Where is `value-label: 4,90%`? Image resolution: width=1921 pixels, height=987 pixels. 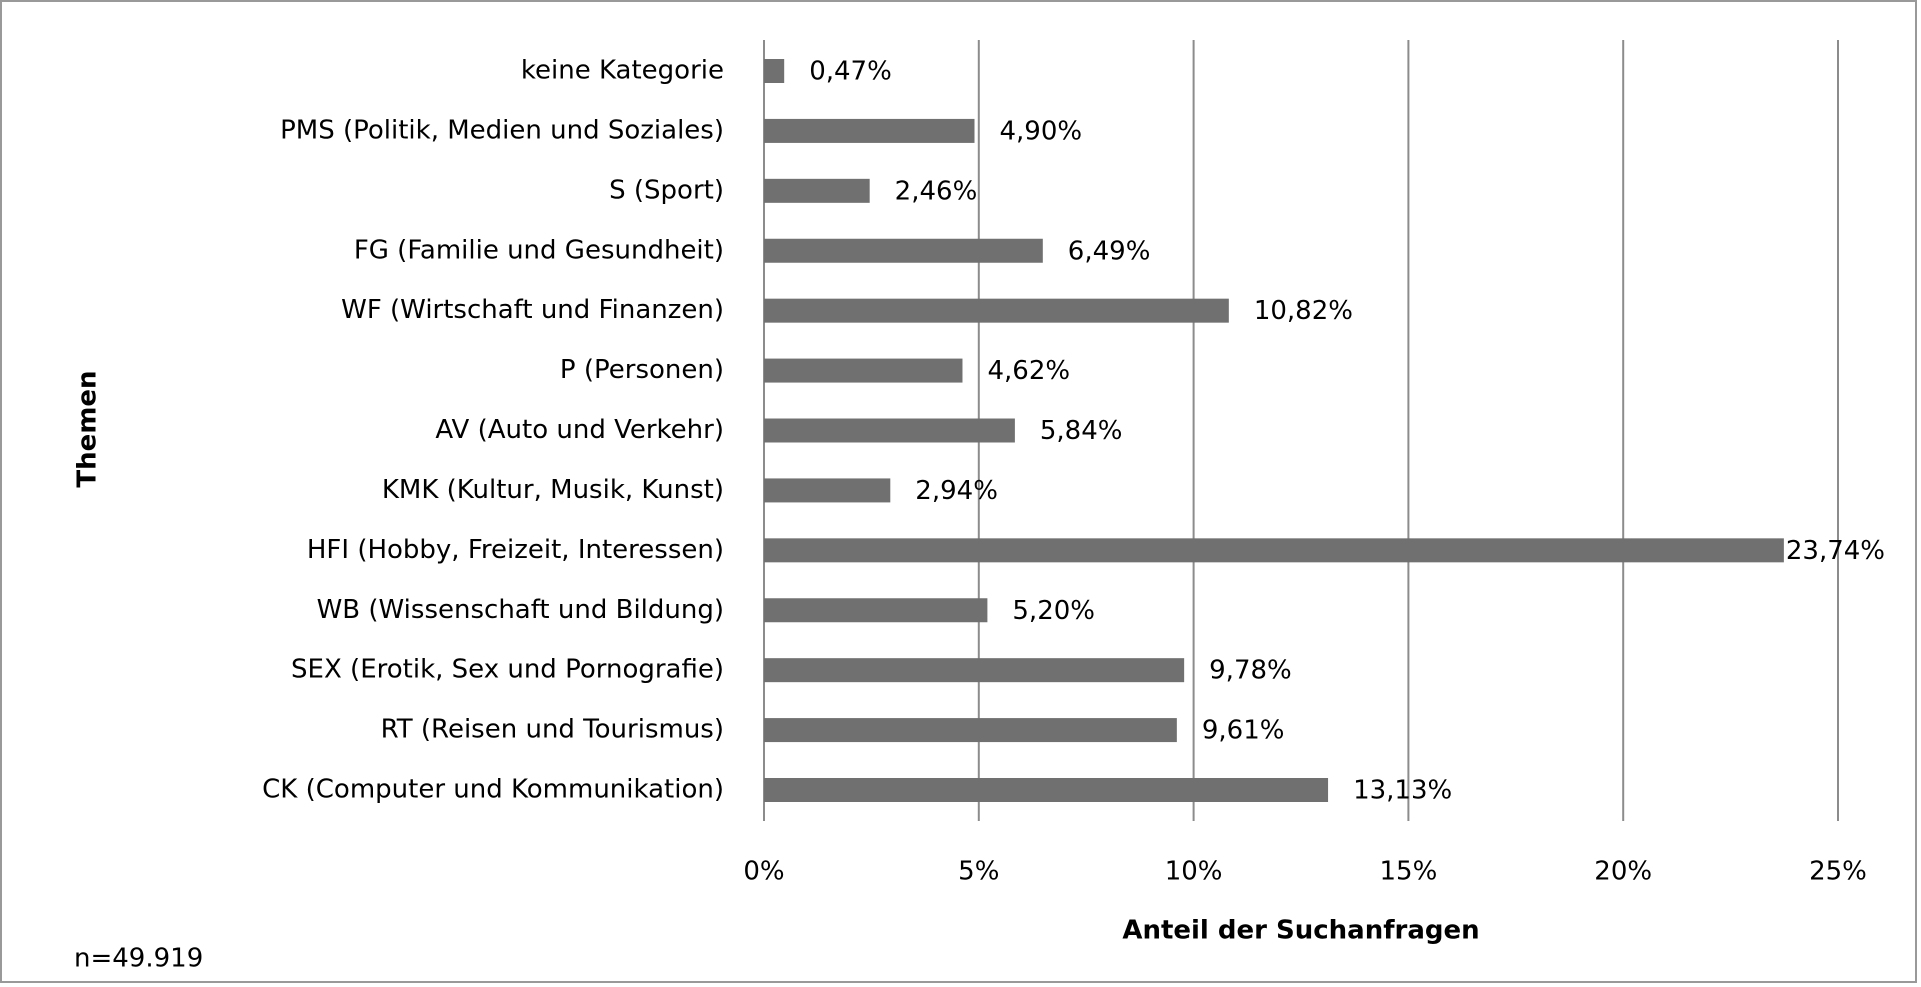 value-label: 4,90% is located at coordinates (1041, 131).